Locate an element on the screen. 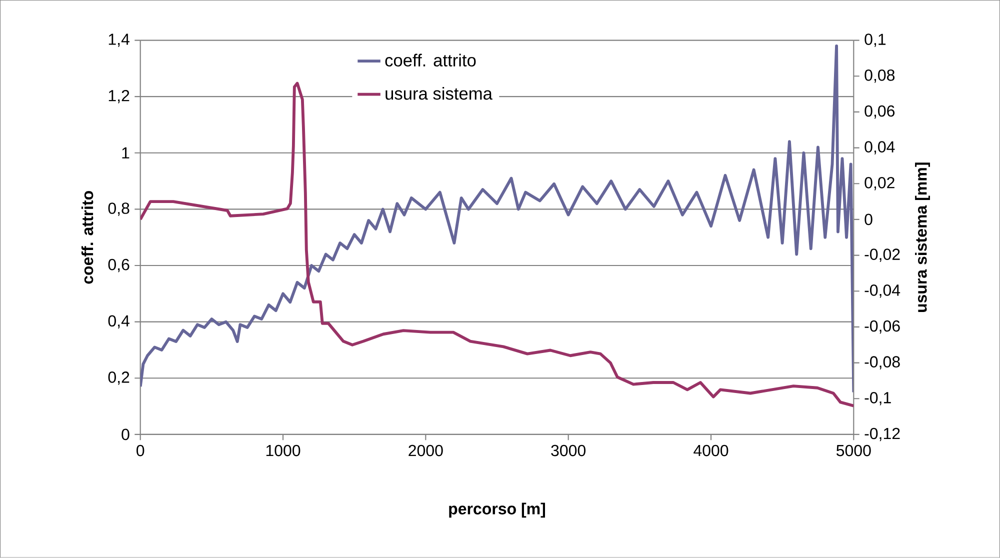  y-tick-label: 0,2 is located at coordinates (119, 378).